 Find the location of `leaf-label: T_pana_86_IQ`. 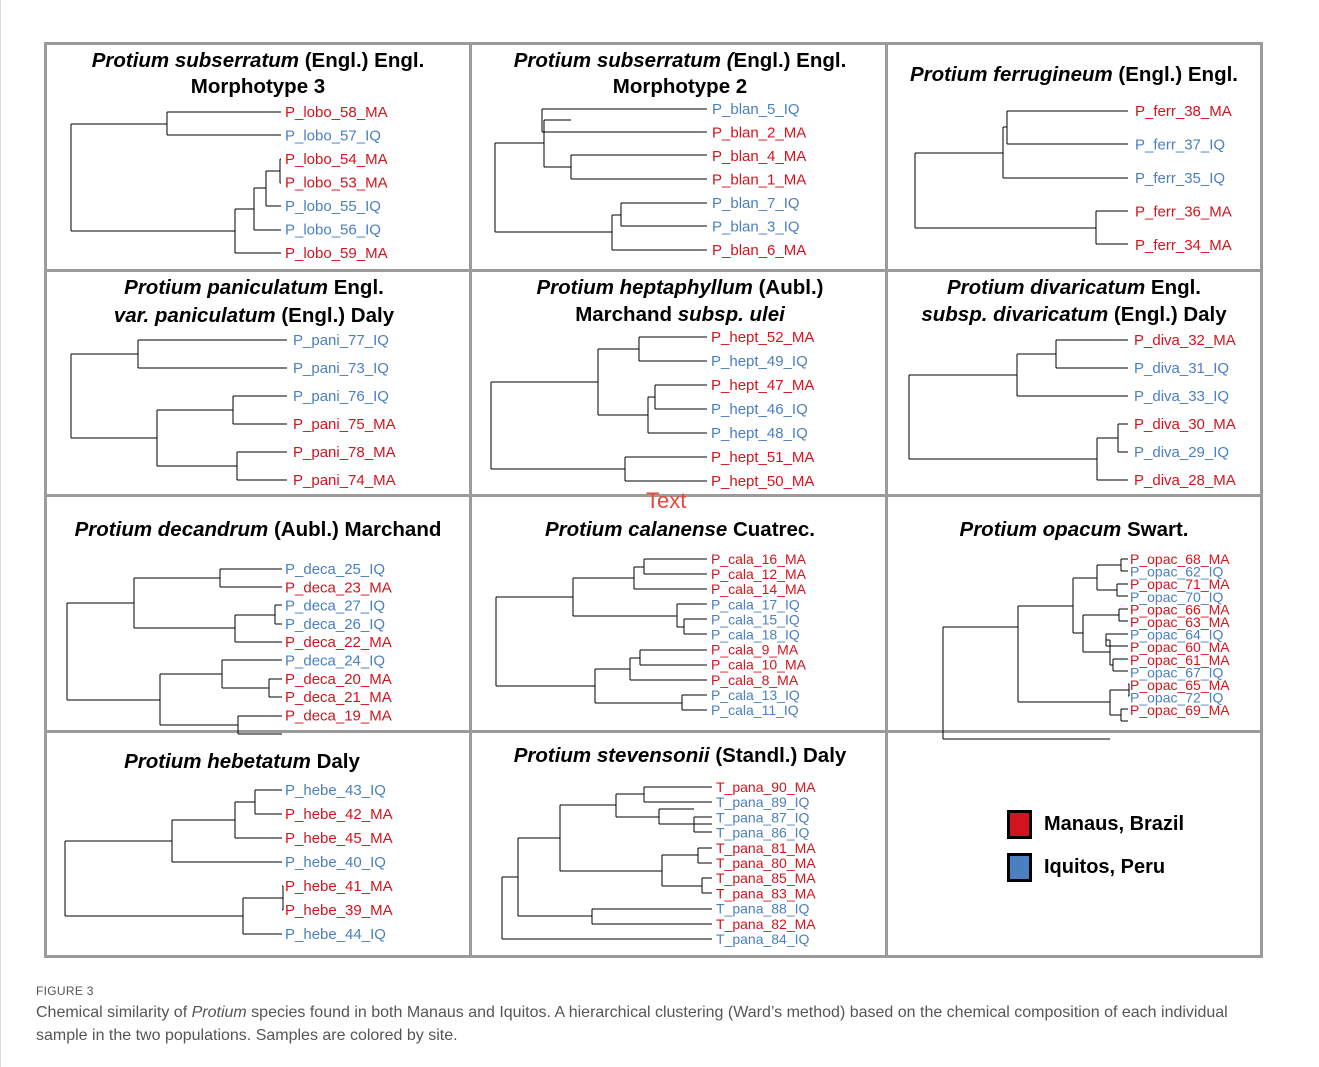

leaf-label: T_pana_86_IQ is located at coordinates (763, 833).